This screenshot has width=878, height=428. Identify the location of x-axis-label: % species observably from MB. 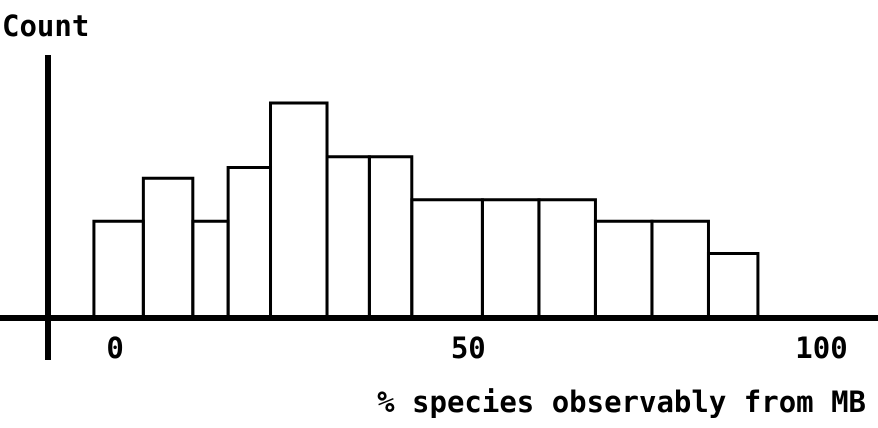
(621, 402).